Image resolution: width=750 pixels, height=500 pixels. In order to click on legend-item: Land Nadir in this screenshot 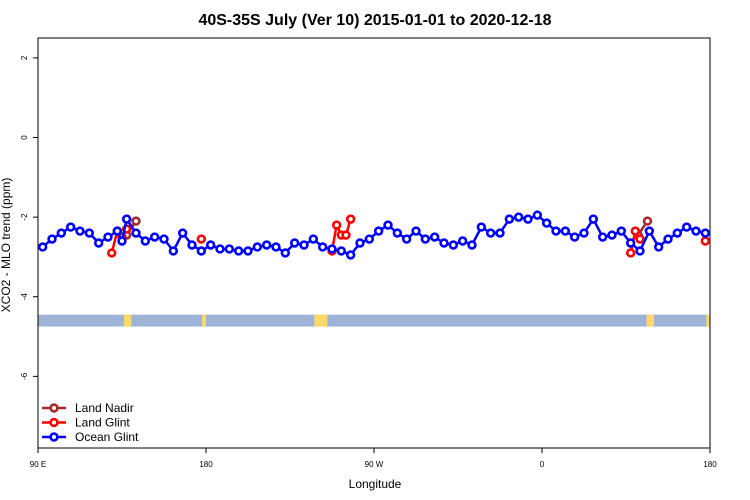, I will do `click(88, 408)`.